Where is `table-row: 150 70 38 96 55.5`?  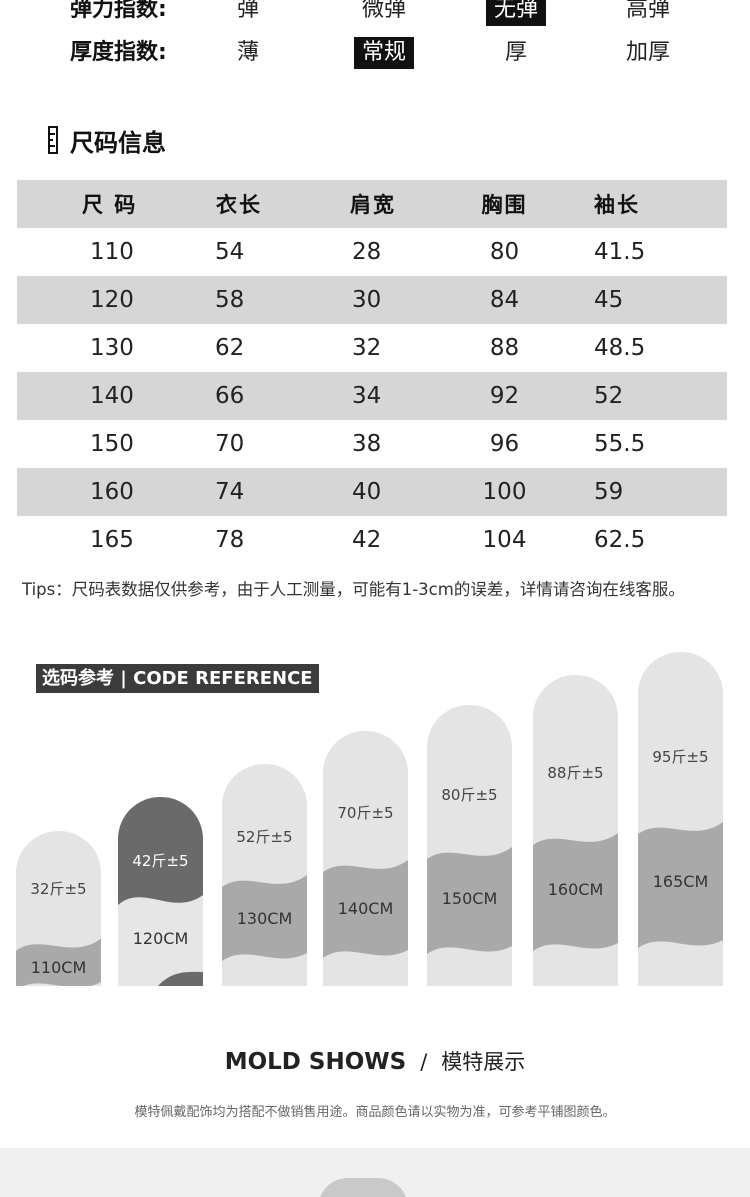 table-row: 150 70 38 96 55.5 is located at coordinates (372, 444).